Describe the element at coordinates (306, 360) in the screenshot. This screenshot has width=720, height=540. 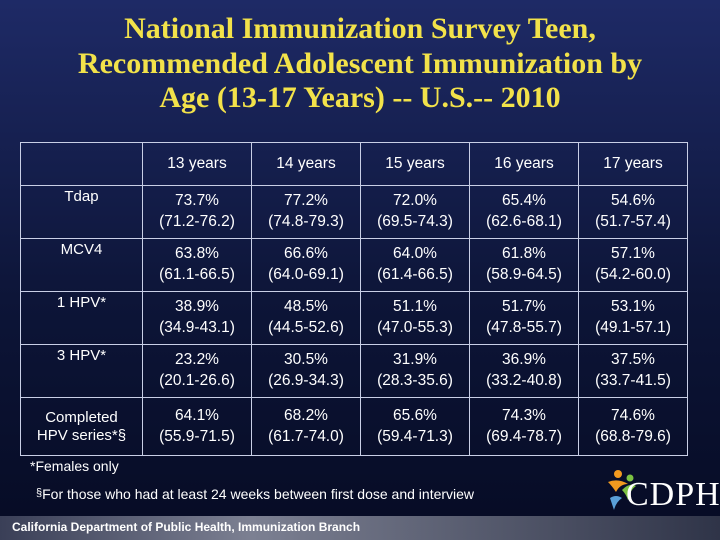
I see `cell-value: 30.5%` at that location.